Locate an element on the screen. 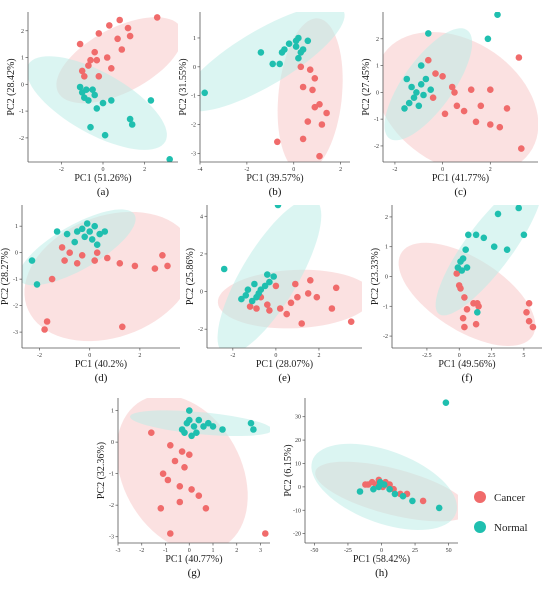 The height and width of the screenshot is (592, 550). cancer-legend-label: Cancer is located at coordinates (509, 498).